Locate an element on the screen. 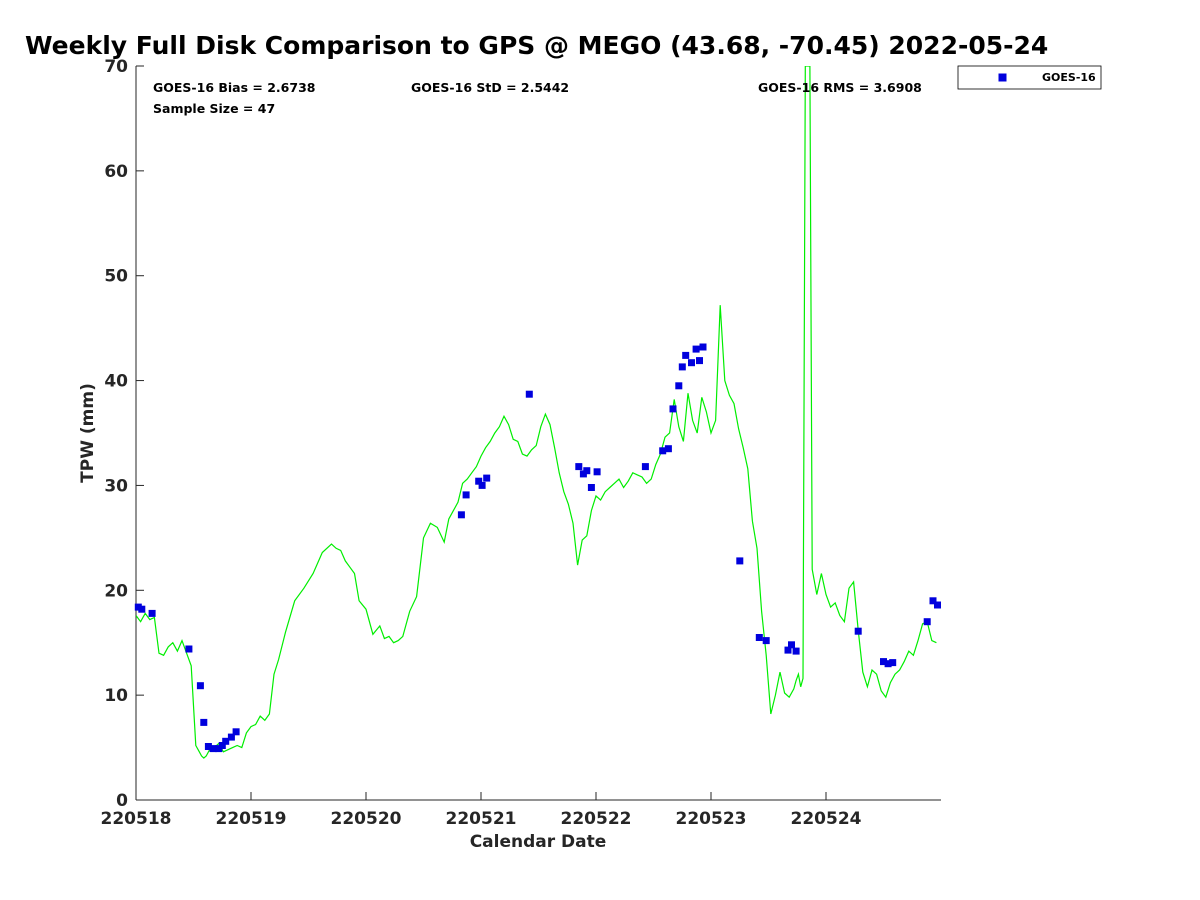 The height and width of the screenshot is (900, 1200). stat-rms: GOES-16 RMS = 3.6908 is located at coordinates (840, 87).